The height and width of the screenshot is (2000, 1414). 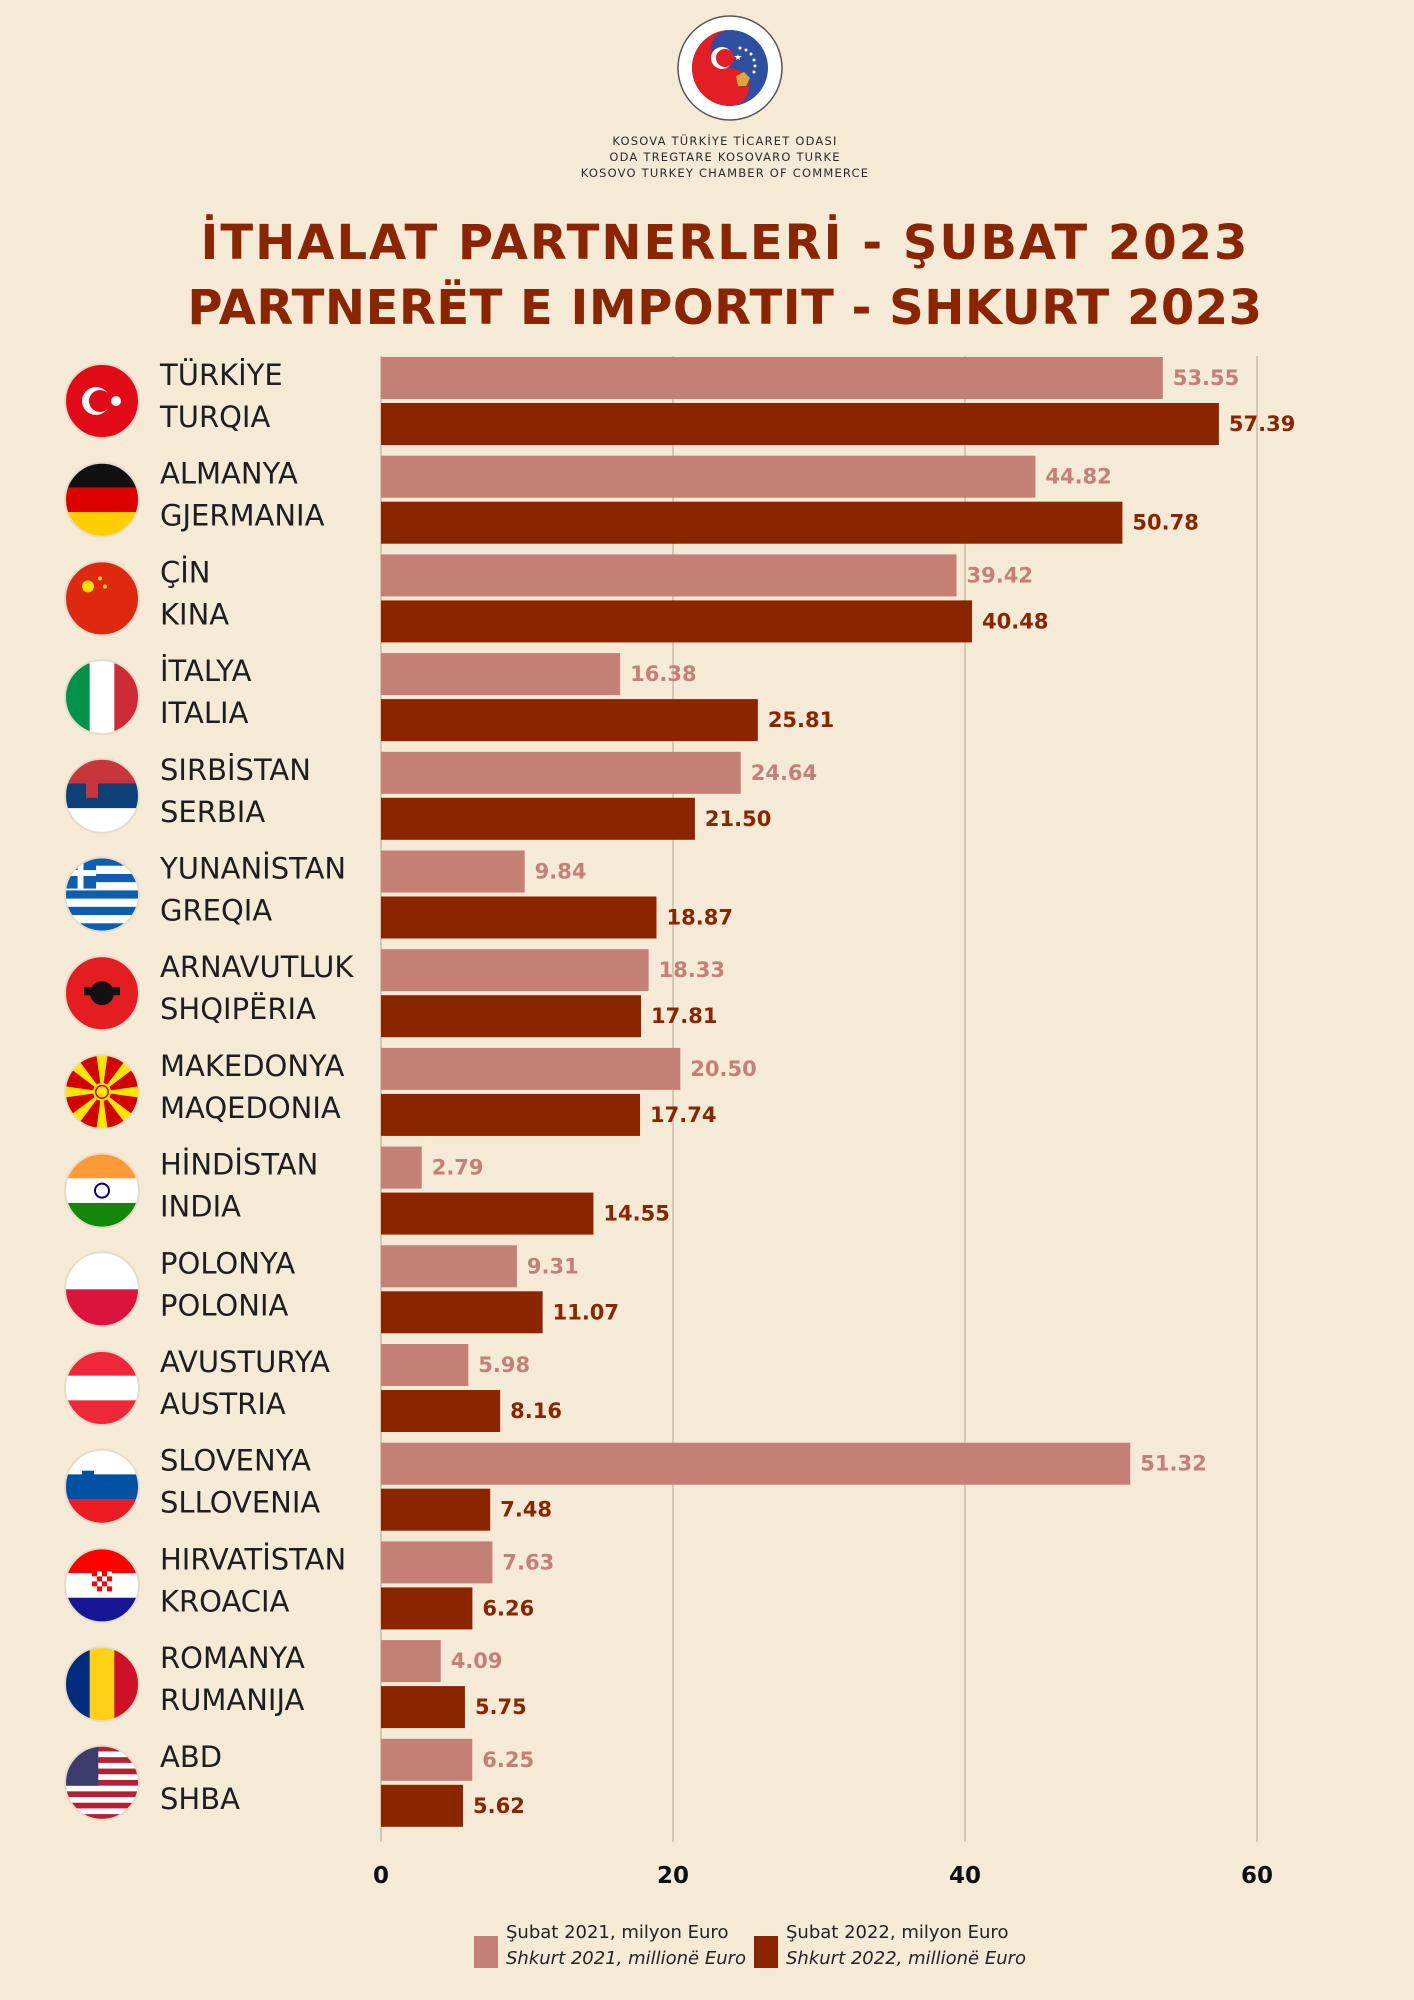 I want to click on org-line-en: KOSOVO TURKEY CHAMBER OF COMMERCE, so click(x=725, y=173).